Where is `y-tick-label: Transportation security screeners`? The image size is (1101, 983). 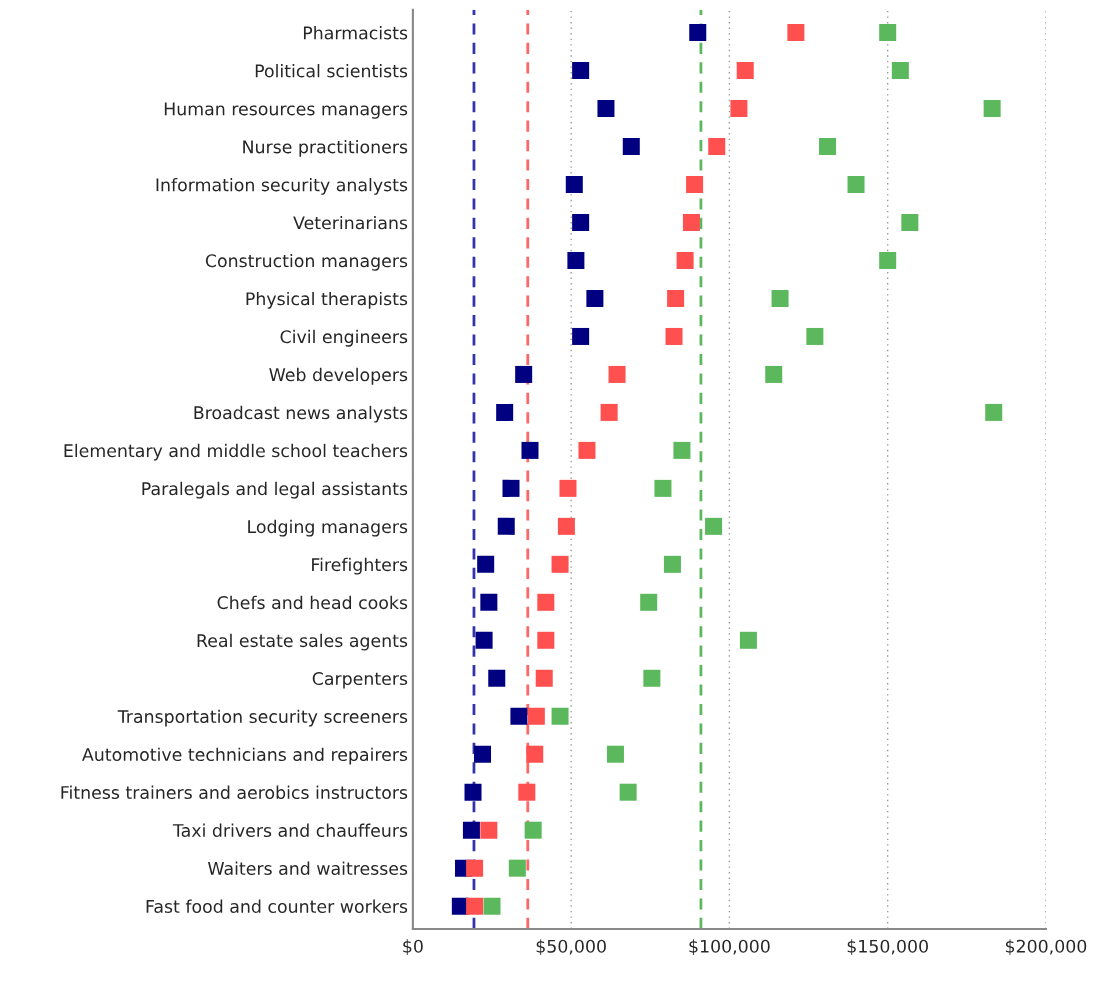 y-tick-label: Transportation security screeners is located at coordinates (262, 718).